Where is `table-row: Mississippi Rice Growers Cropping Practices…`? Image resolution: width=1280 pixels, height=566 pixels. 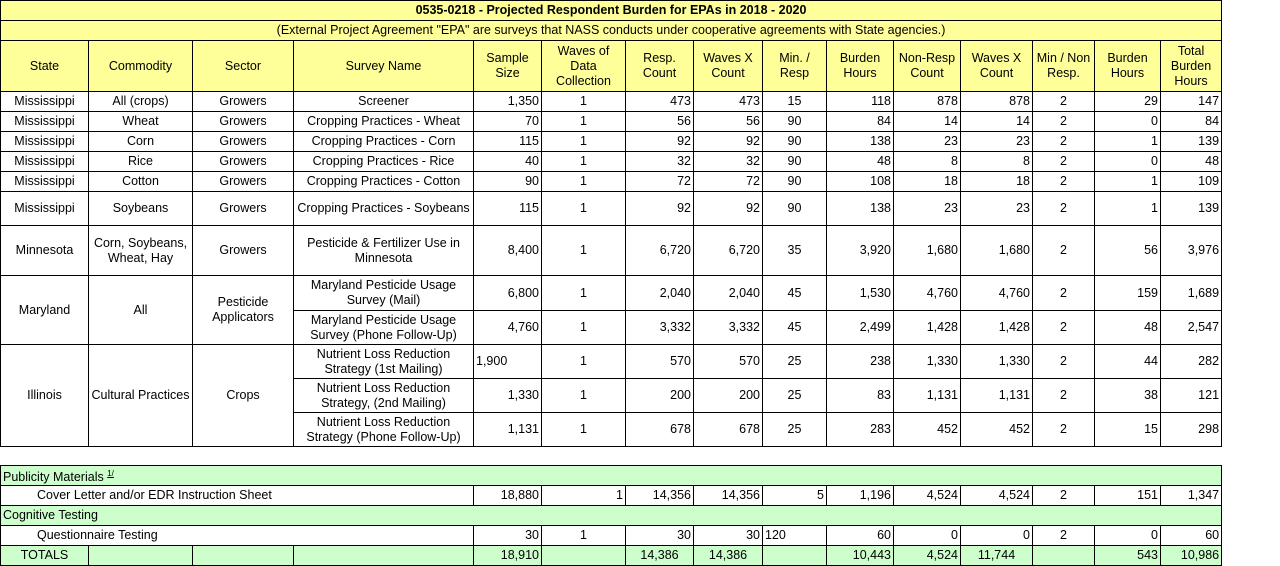
table-row: Mississippi Rice Growers Cropping Practices… is located at coordinates (611, 161).